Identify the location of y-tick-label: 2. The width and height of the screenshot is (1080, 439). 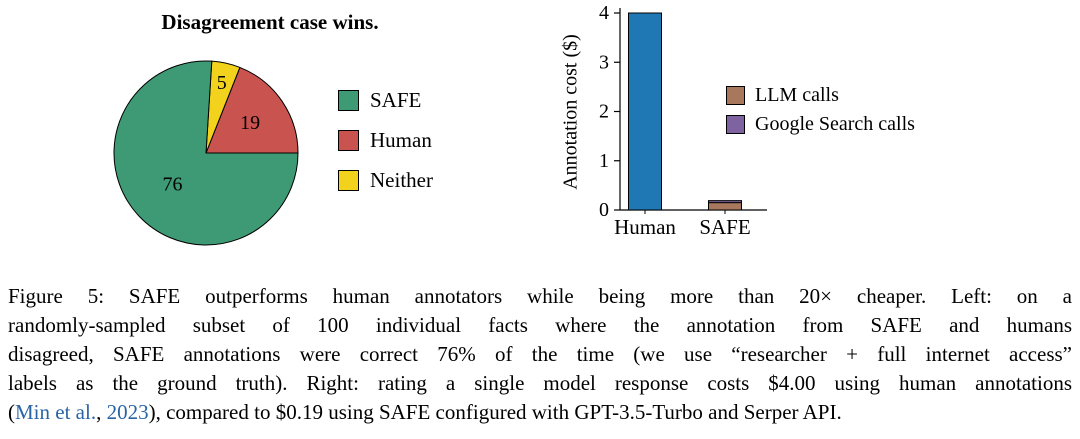
(604, 112).